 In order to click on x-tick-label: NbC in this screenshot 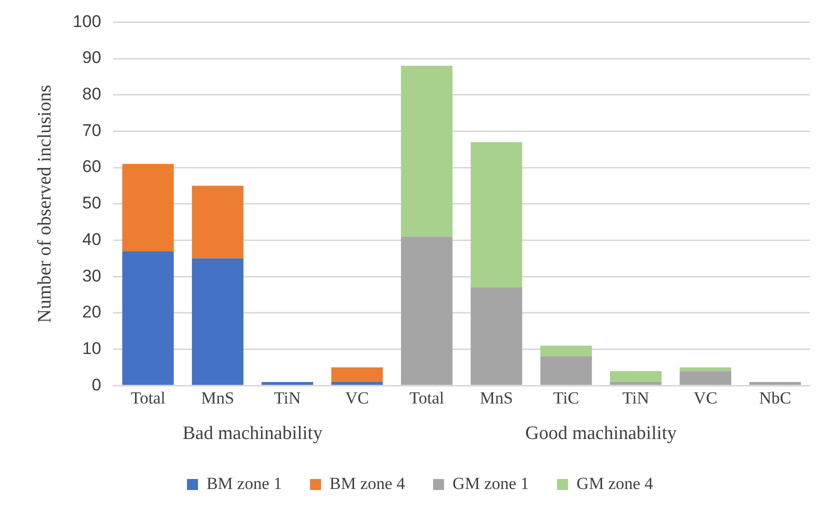, I will do `click(775, 398)`.